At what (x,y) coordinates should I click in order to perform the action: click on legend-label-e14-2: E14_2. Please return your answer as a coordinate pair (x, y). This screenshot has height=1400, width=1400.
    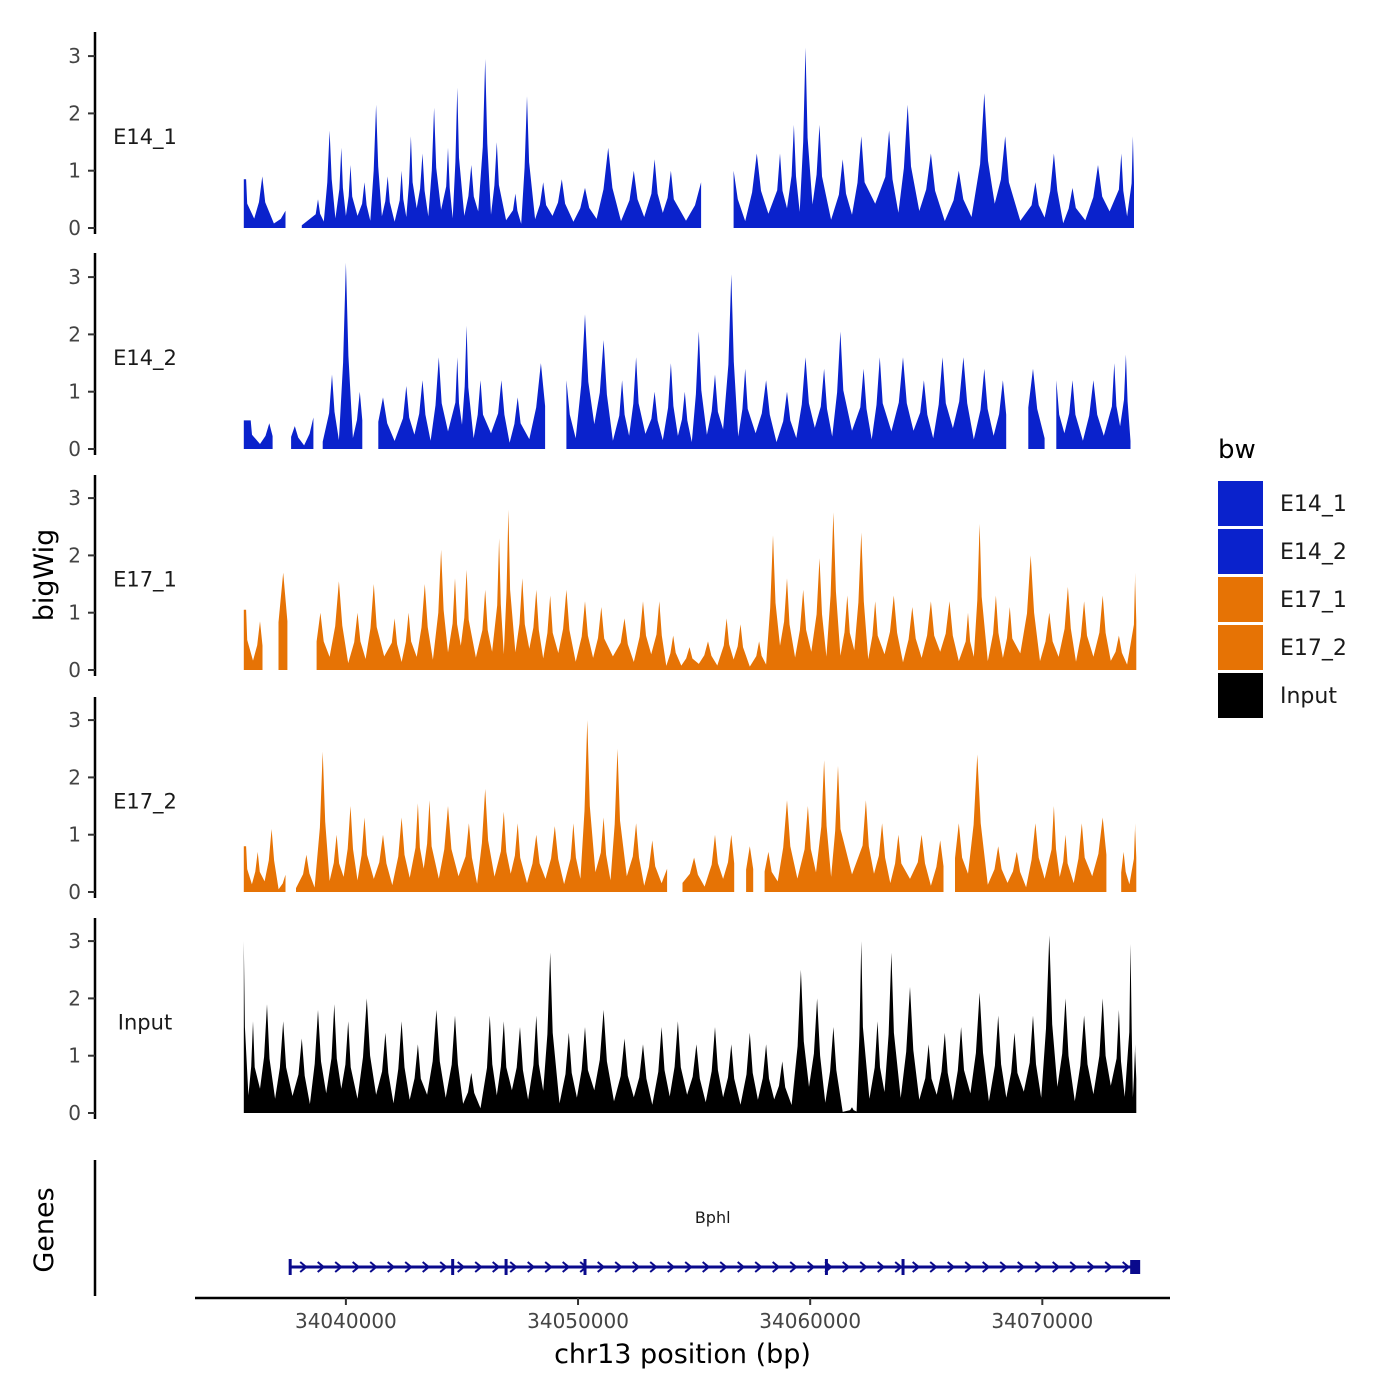
    Looking at the image, I should click on (1313, 552).